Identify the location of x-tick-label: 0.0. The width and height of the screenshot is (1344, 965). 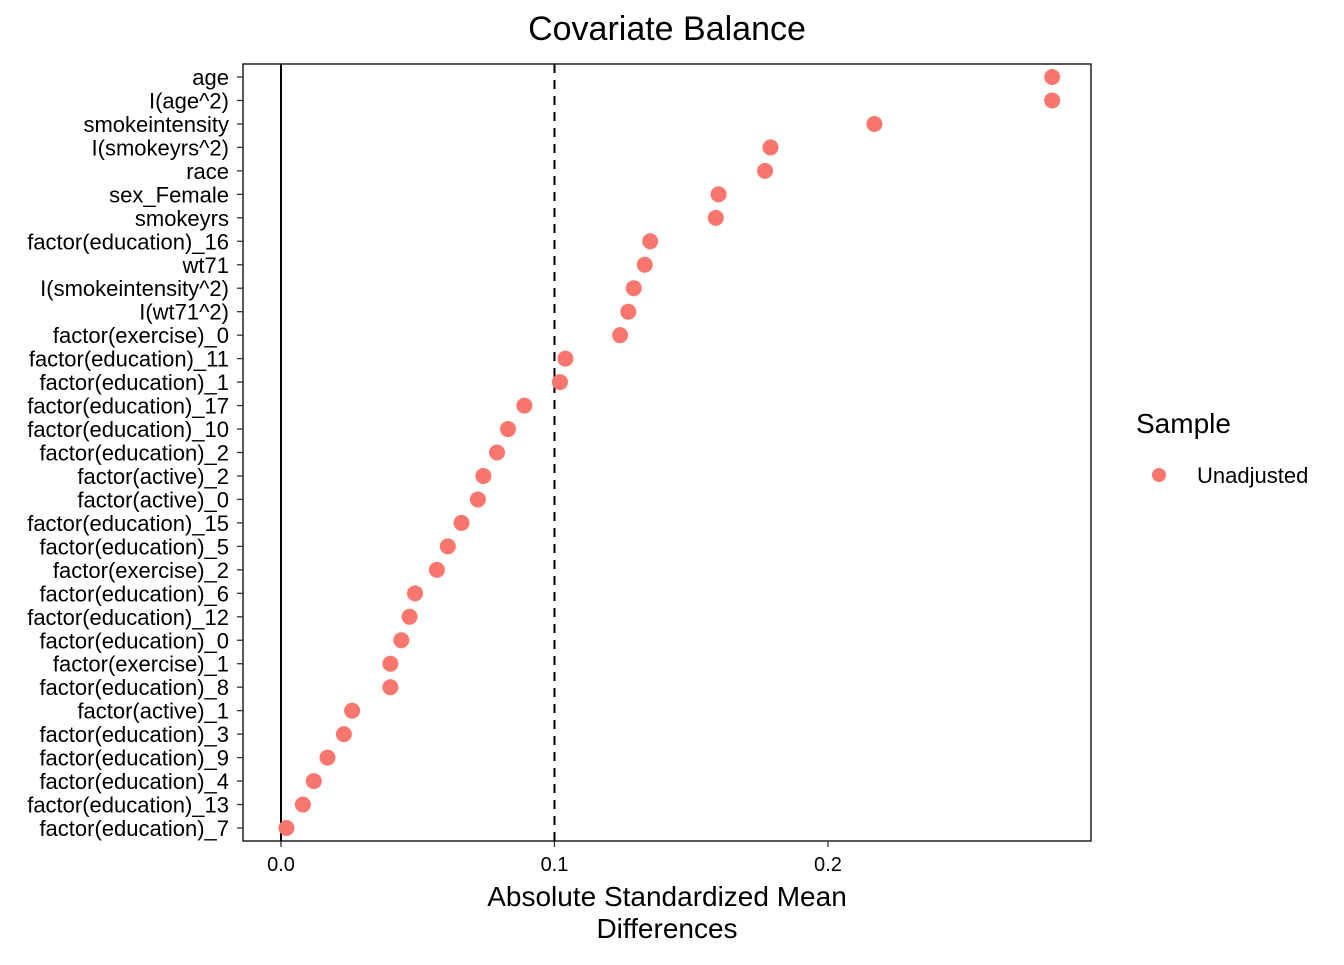
(281, 865).